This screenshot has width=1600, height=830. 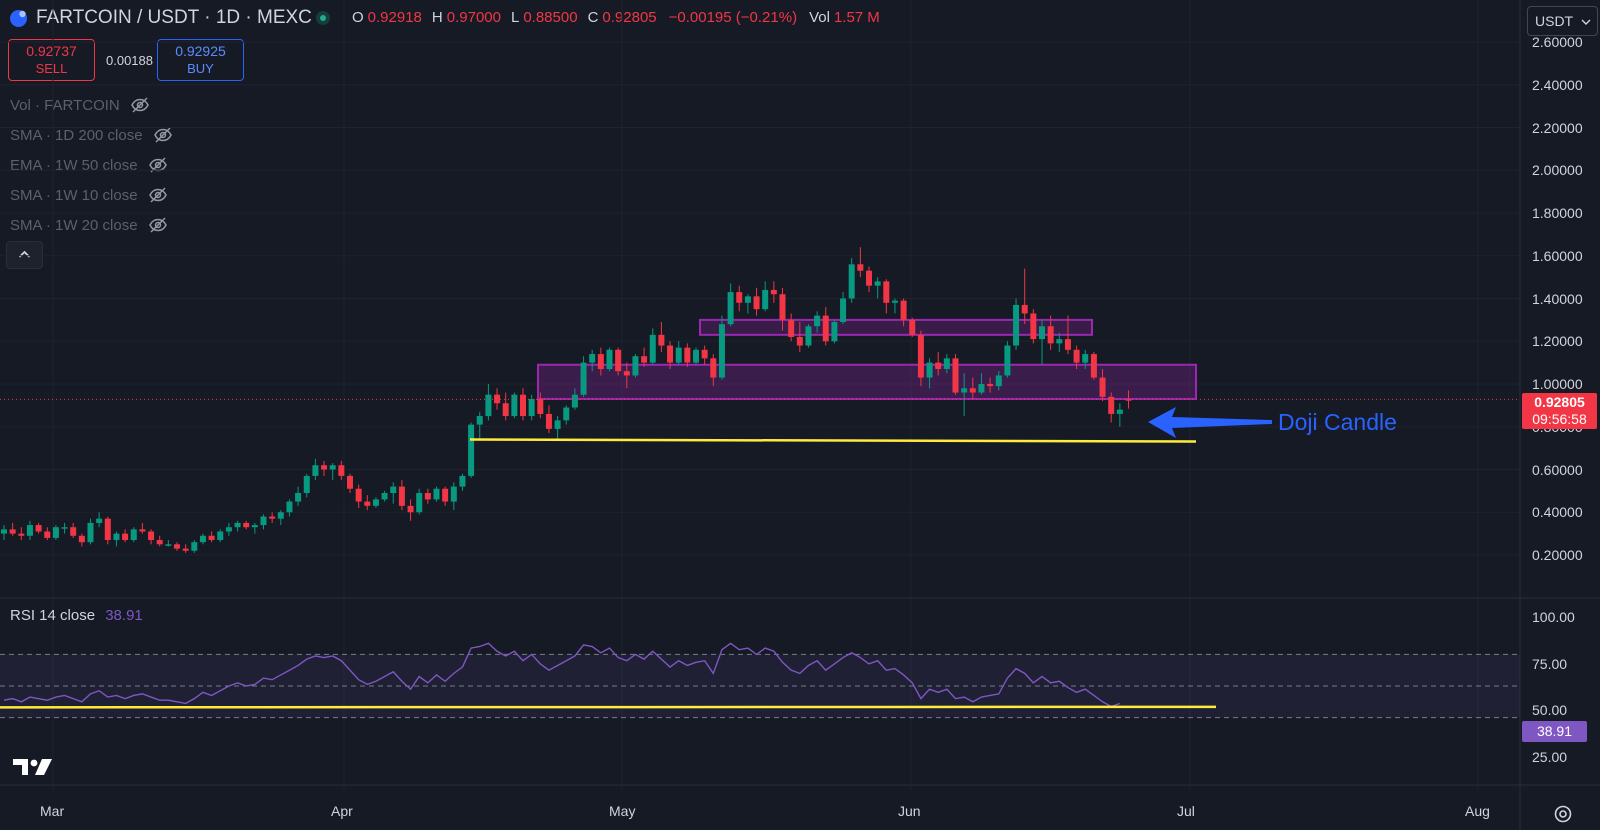 I want to click on low-value: 0.88500, so click(x=550, y=17).